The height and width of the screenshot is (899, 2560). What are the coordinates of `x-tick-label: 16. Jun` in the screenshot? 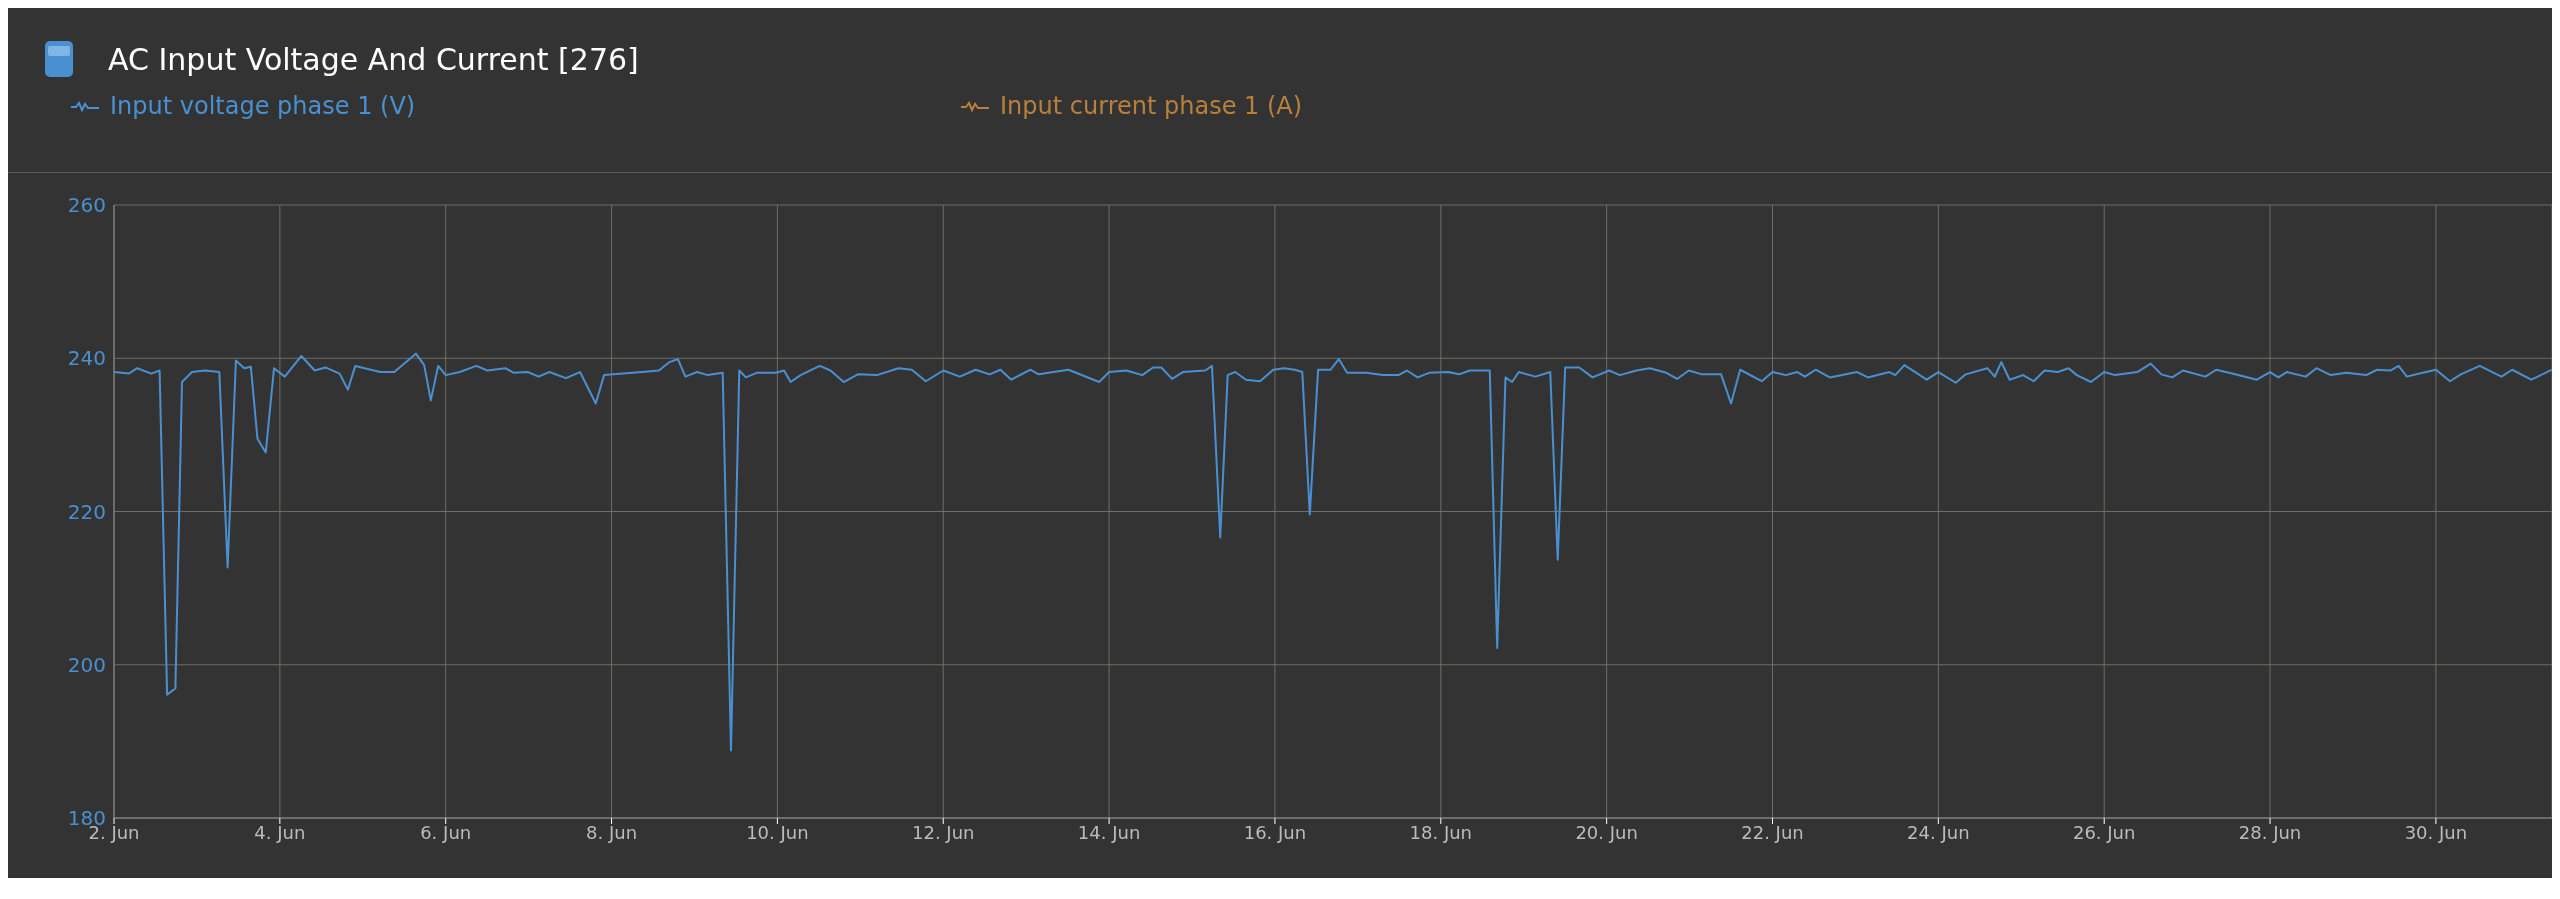 It's located at (1275, 832).